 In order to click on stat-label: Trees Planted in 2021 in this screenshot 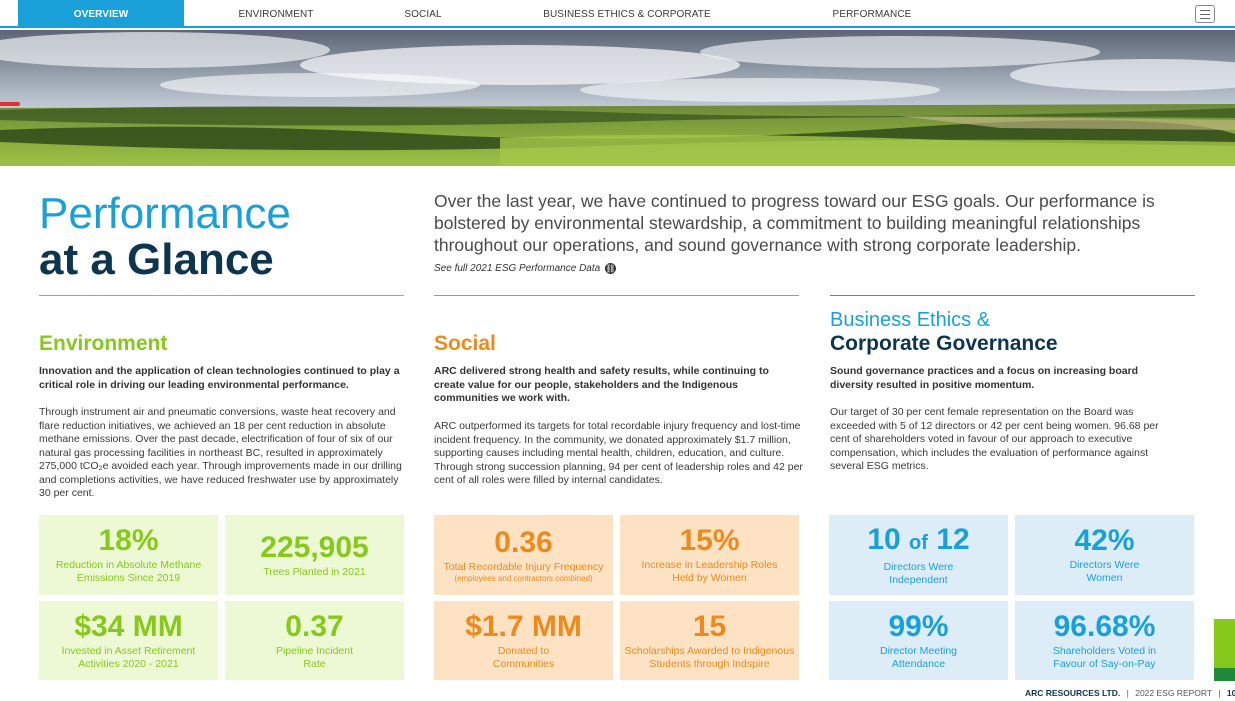, I will do `click(314, 571)`.